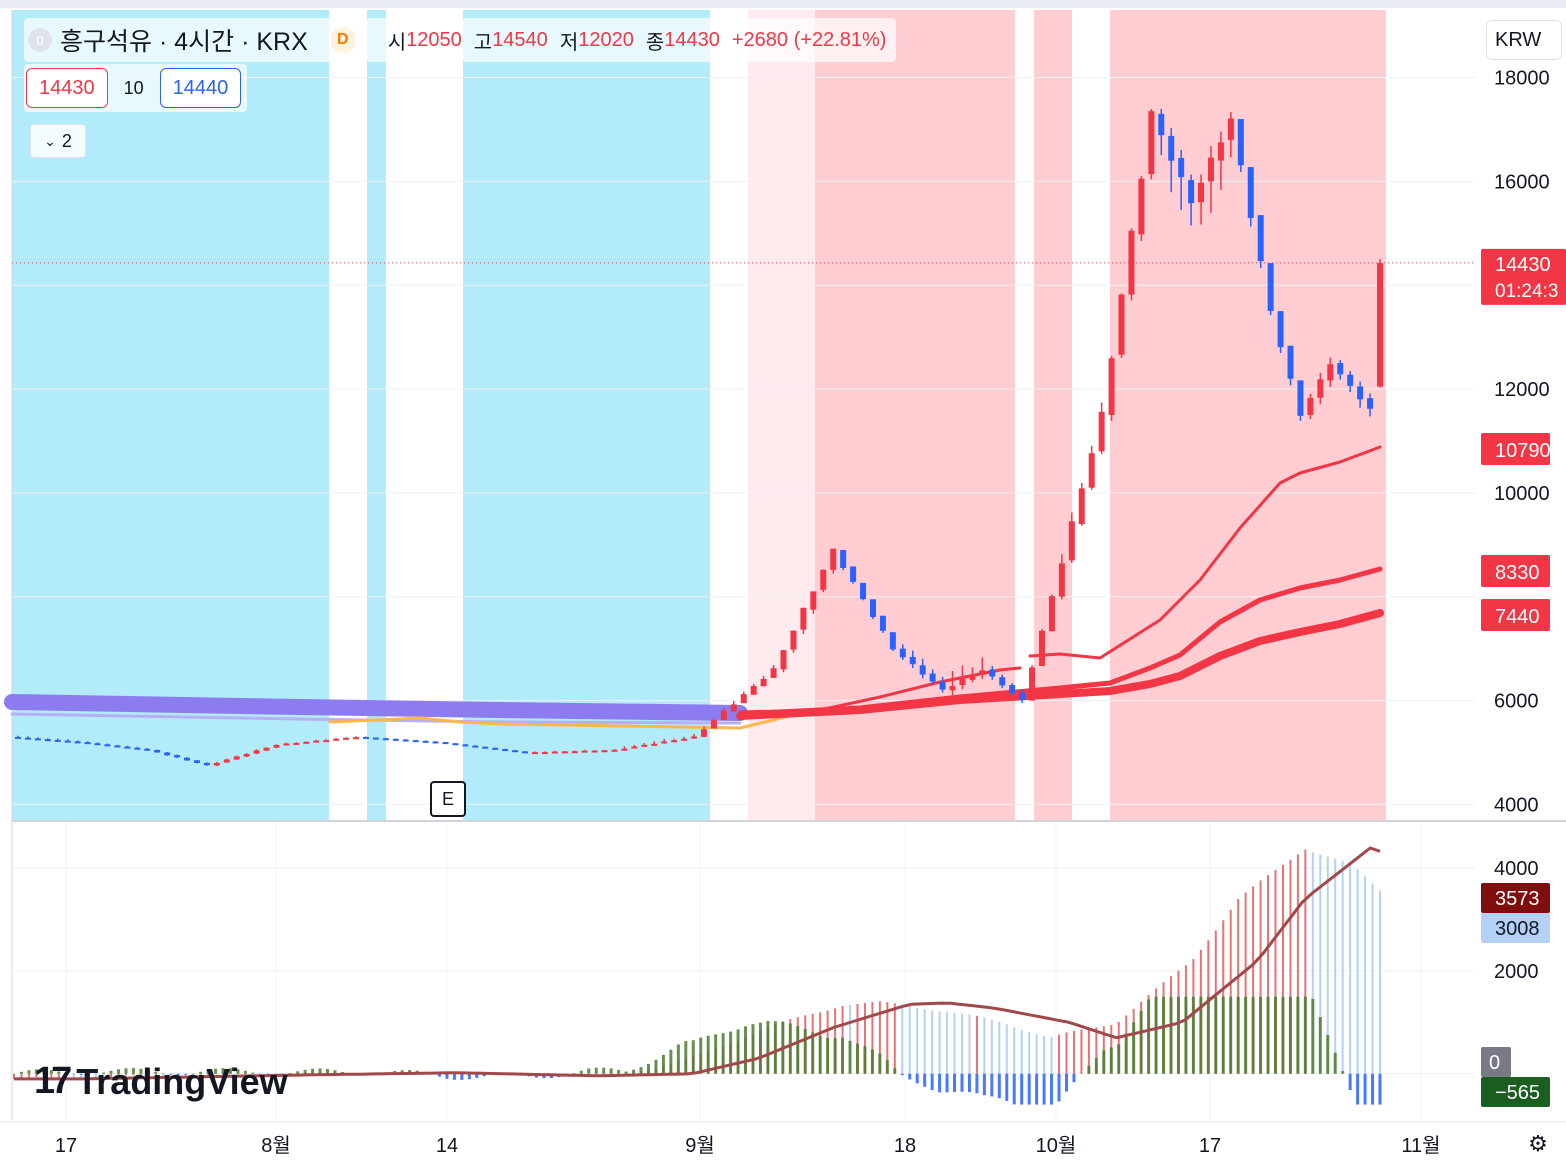 The height and width of the screenshot is (1167, 1566). What do you see at coordinates (200, 88) in the screenshot?
I see `buy-button: 14440` at bounding box center [200, 88].